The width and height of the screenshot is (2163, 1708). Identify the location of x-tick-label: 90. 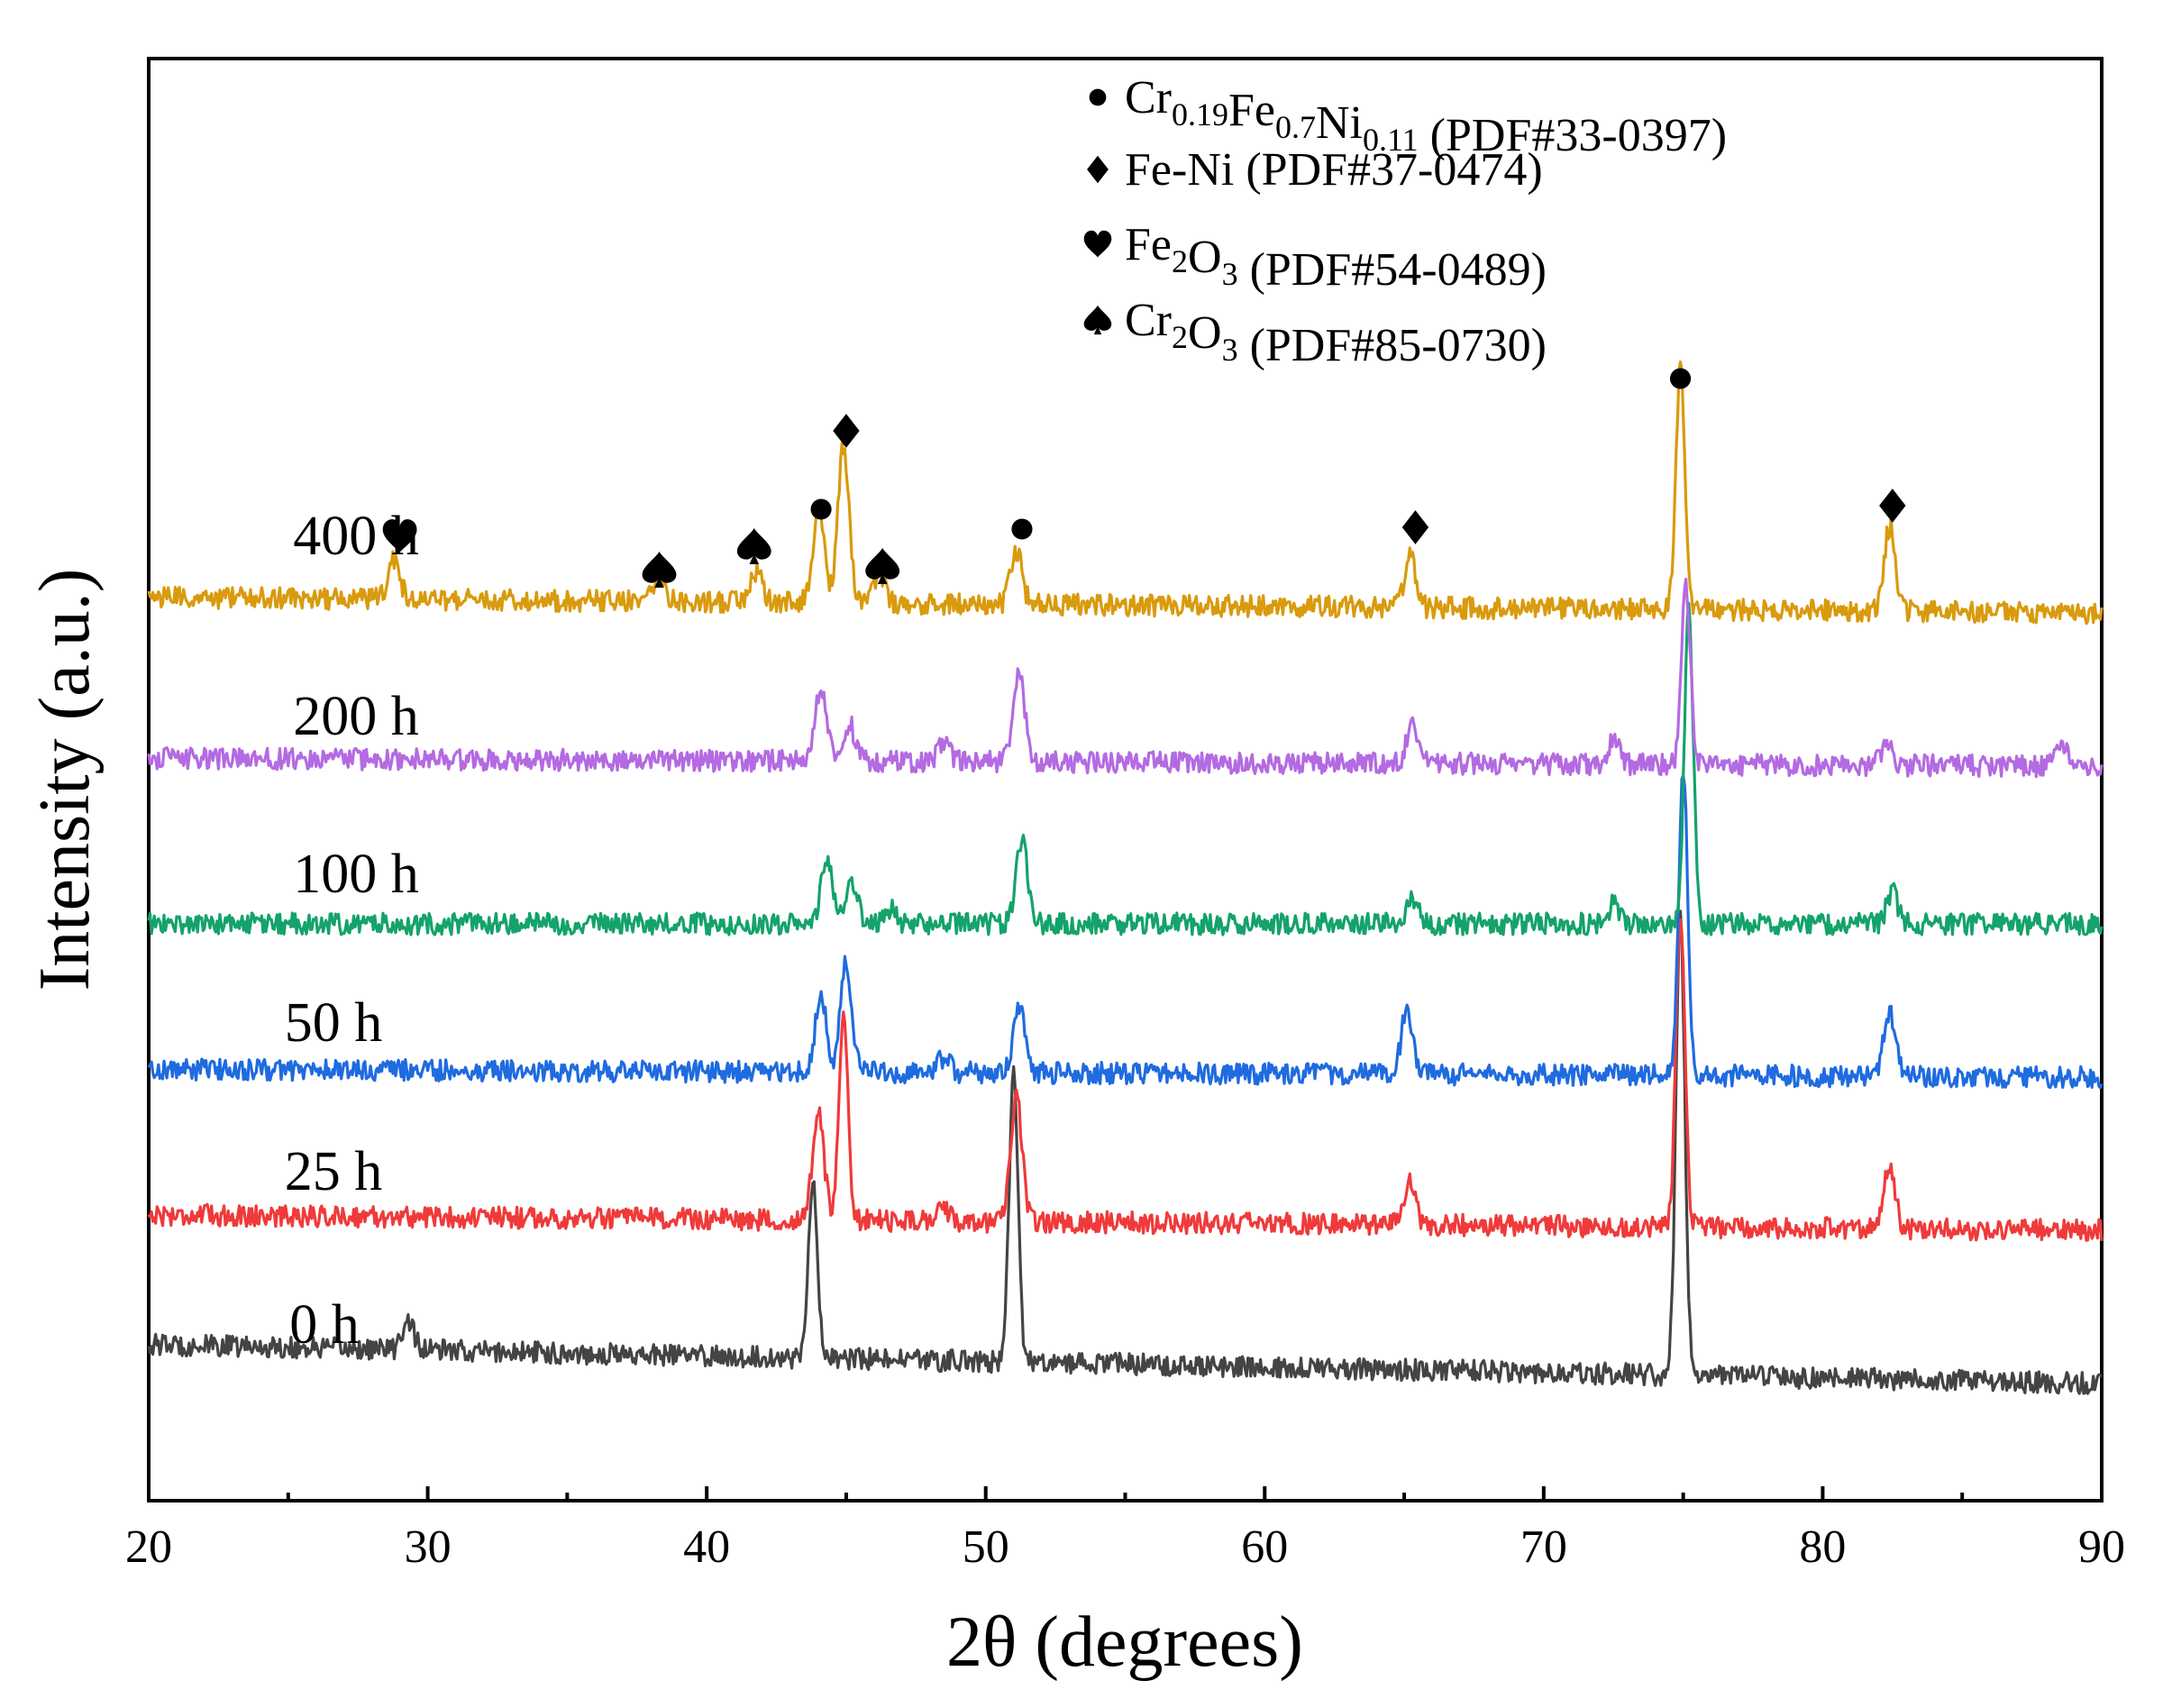
(2101, 1547).